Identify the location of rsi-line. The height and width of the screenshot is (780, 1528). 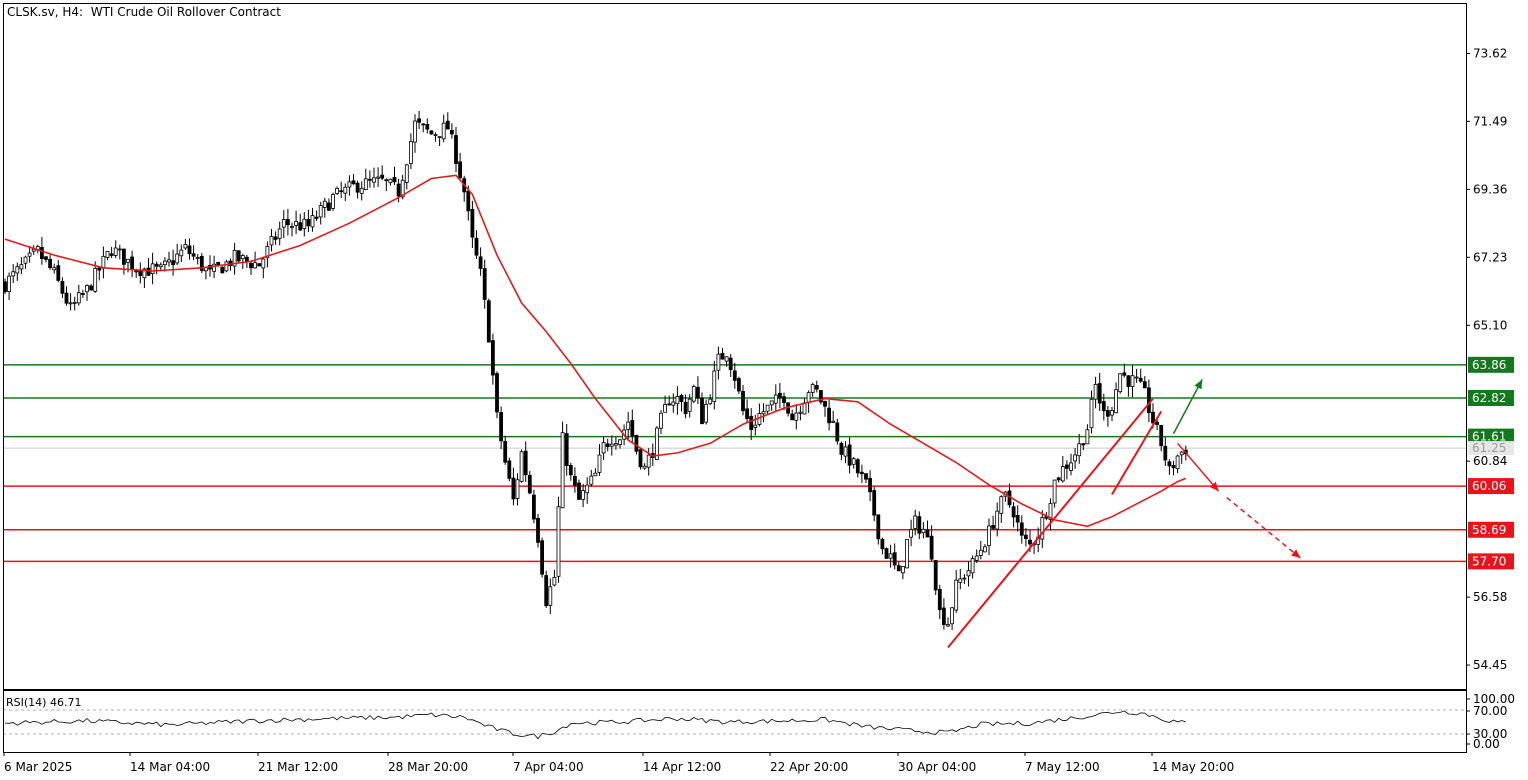
(595, 725).